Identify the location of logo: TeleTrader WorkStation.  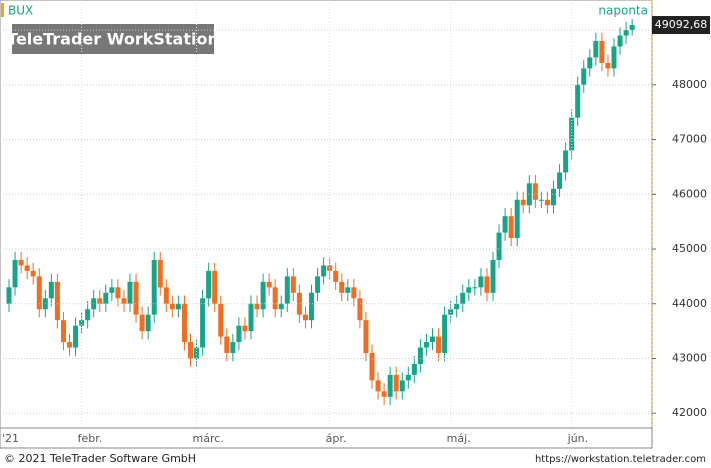
(113, 39).